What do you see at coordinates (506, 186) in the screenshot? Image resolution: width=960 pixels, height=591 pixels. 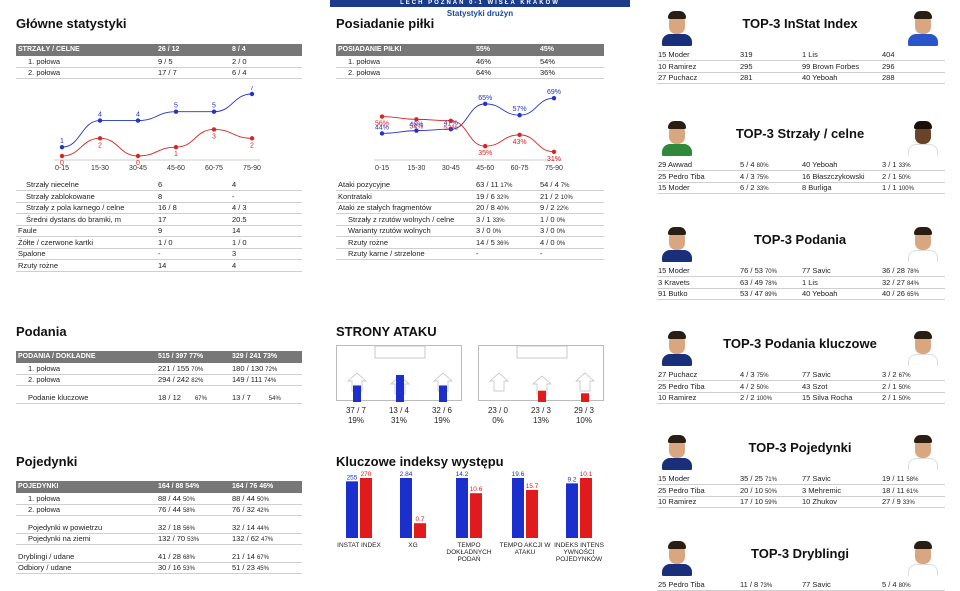 I see `percent-label: 17%` at bounding box center [506, 186].